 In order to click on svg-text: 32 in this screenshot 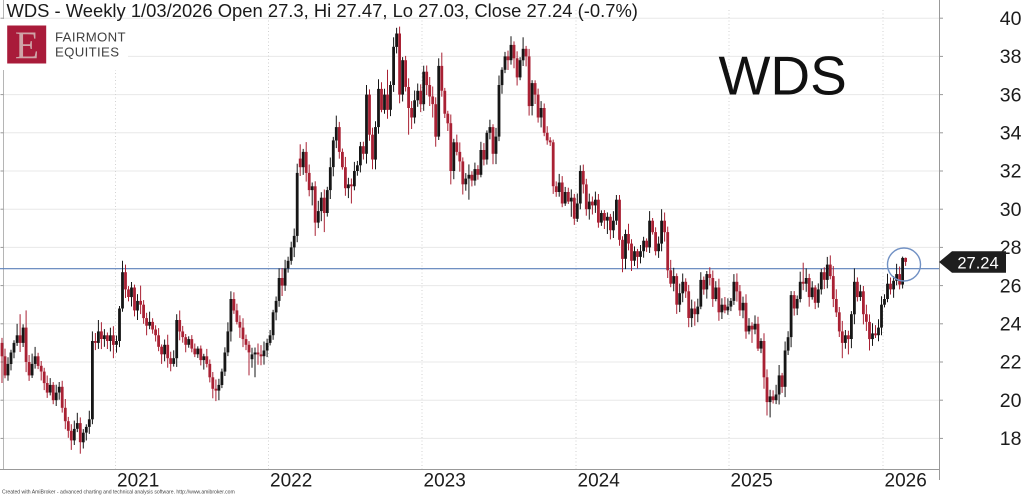, I will do `click(1011, 172)`.